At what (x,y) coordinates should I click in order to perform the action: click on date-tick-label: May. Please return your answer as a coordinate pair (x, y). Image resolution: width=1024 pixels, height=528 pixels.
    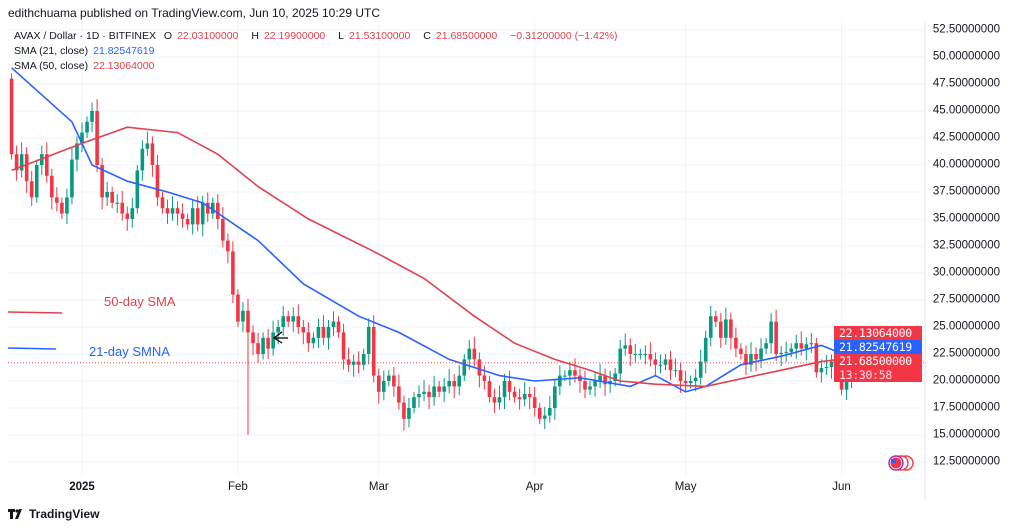
    Looking at the image, I should click on (685, 487).